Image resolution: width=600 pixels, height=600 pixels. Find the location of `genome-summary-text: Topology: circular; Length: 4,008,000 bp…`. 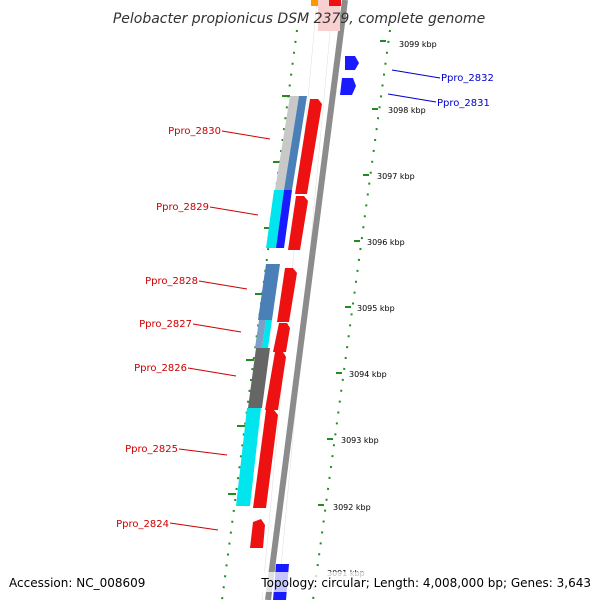

genome-summary-text: Topology: circular; Length: 4,008,000 bp… is located at coordinates (425, 583).